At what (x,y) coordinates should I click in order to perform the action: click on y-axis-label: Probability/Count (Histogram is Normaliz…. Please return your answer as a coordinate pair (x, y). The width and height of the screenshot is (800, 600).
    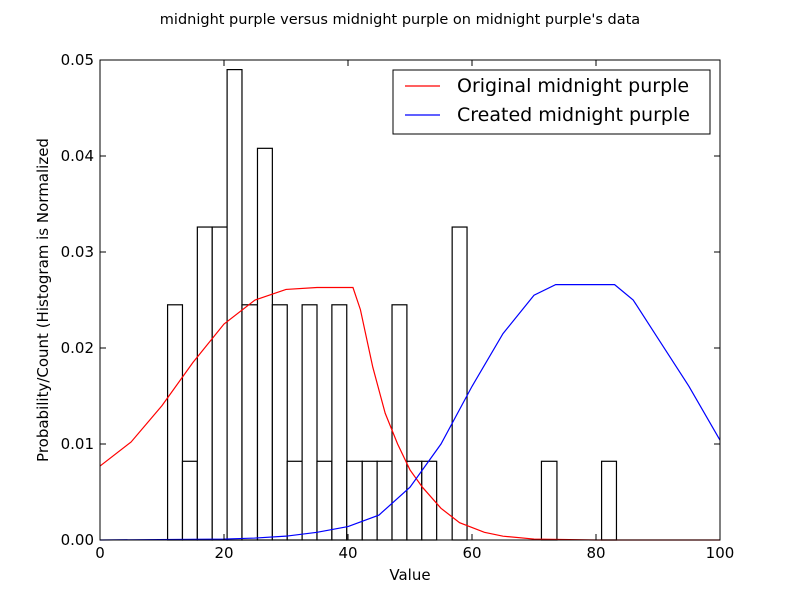
    Looking at the image, I should click on (43, 300).